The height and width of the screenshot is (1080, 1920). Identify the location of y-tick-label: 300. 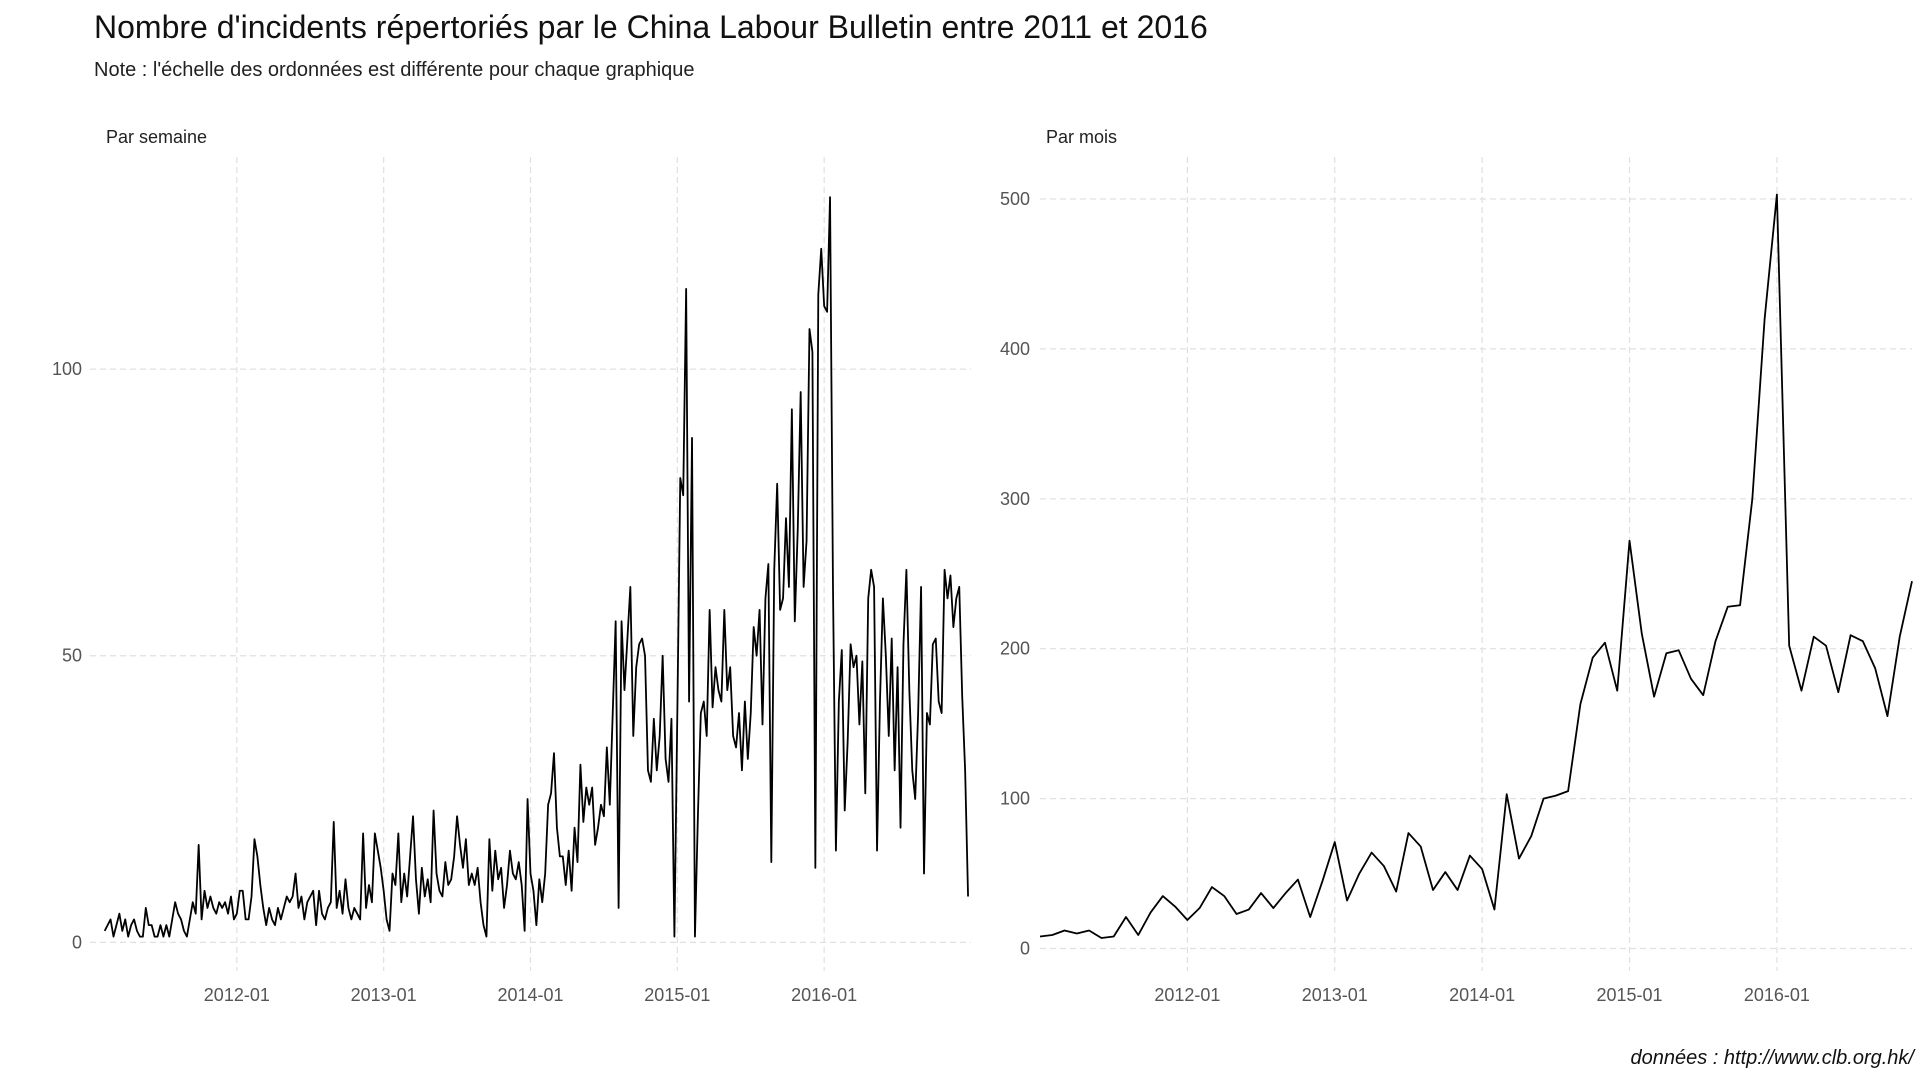
(1015, 499).